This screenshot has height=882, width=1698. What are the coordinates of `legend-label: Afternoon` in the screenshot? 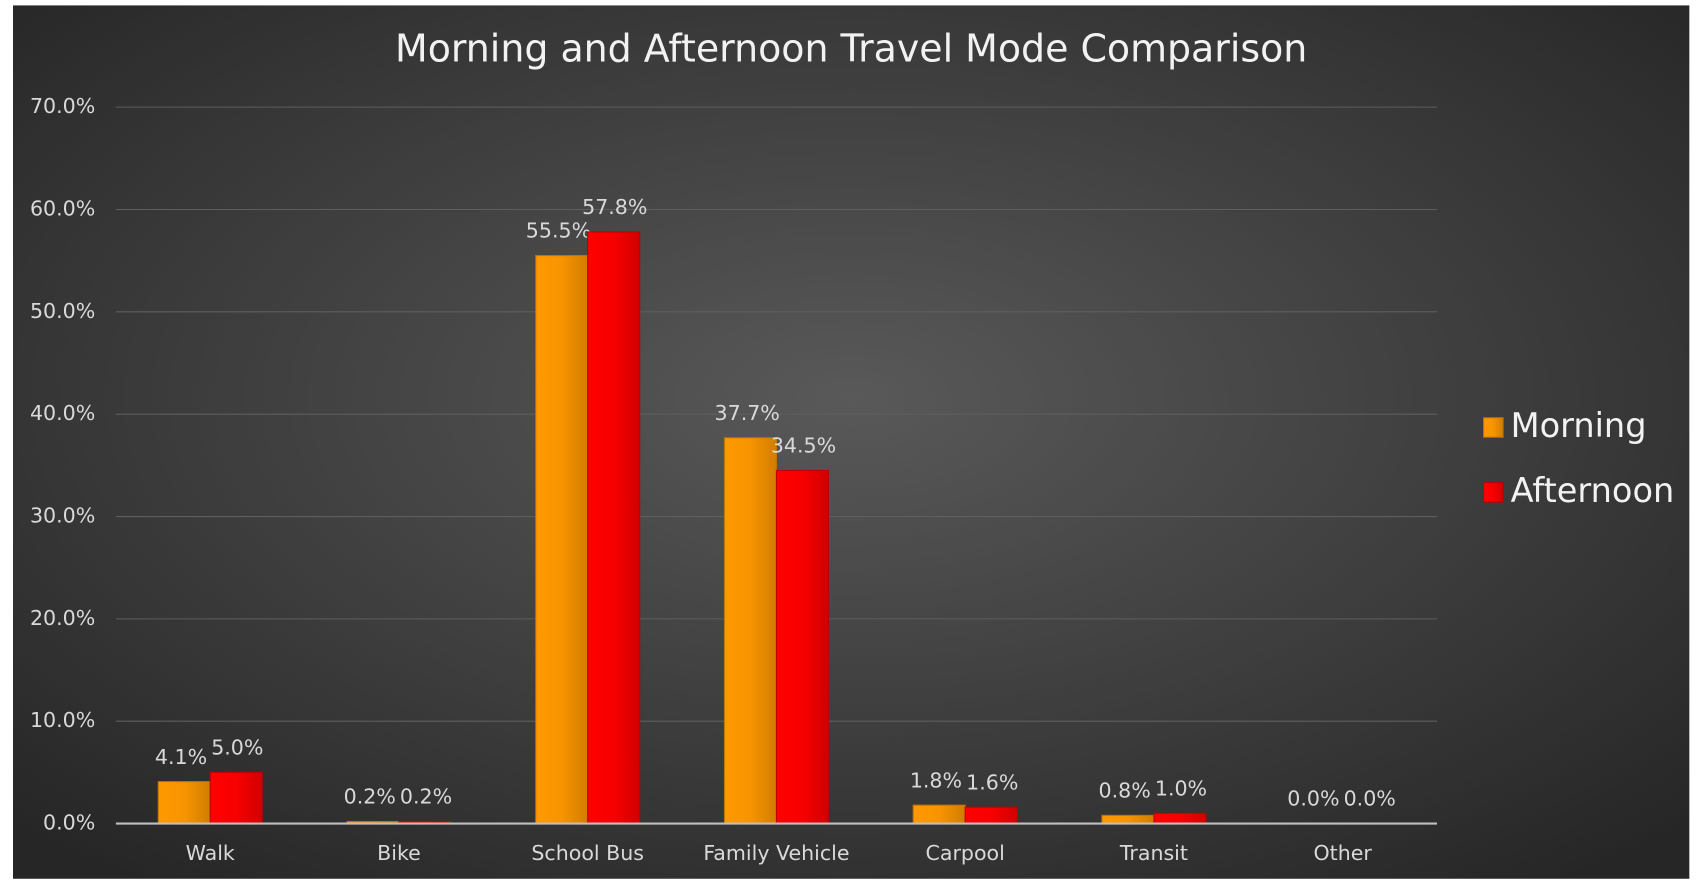 It's located at (1593, 490).